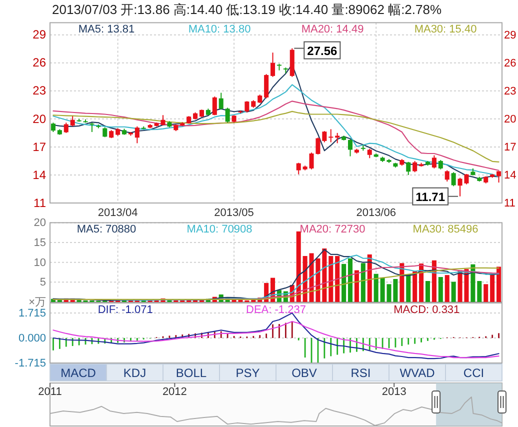 Image resolution: width=518 pixels, height=427 pixels. Describe the element at coordinates (510, 35) in the screenshot. I see `y2-tick-label: 29` at that location.